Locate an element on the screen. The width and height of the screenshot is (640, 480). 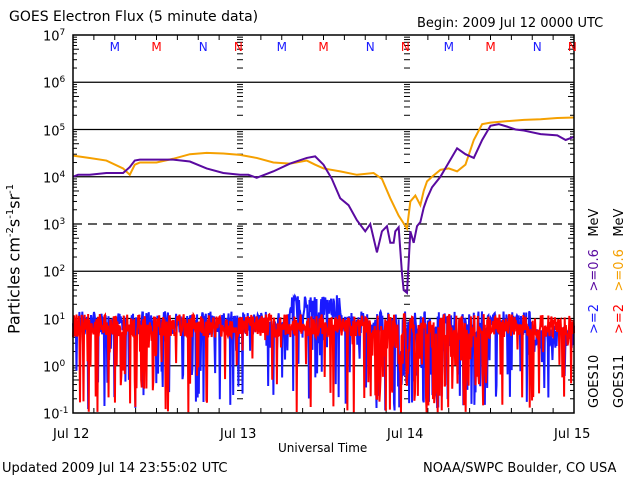
y-tick-label: 10⁻¹ is located at coordinates (56, 414).